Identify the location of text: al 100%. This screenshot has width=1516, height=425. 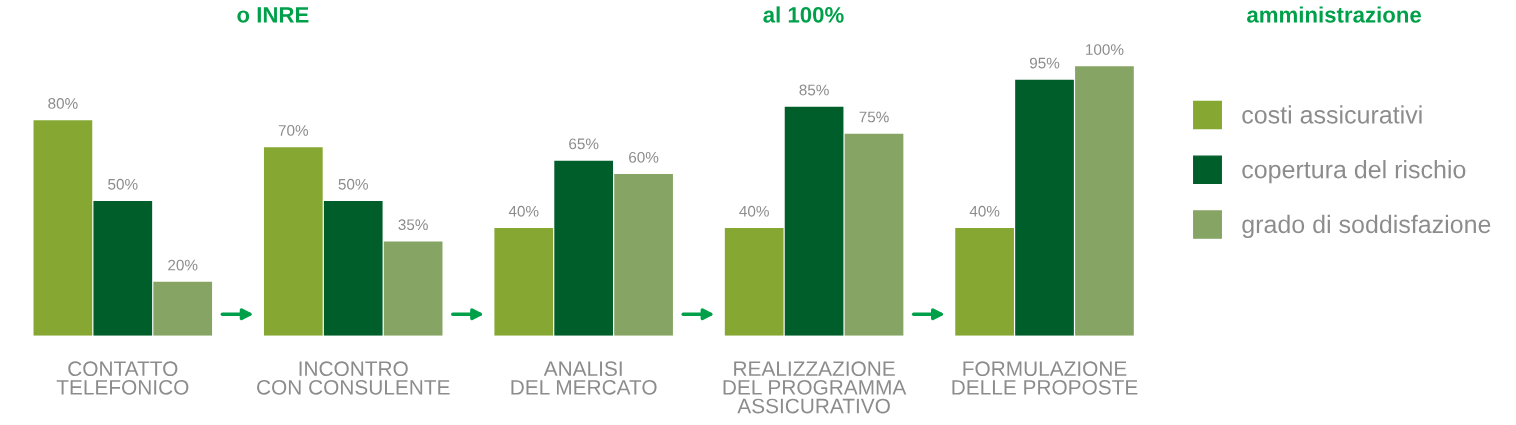
(803, 14).